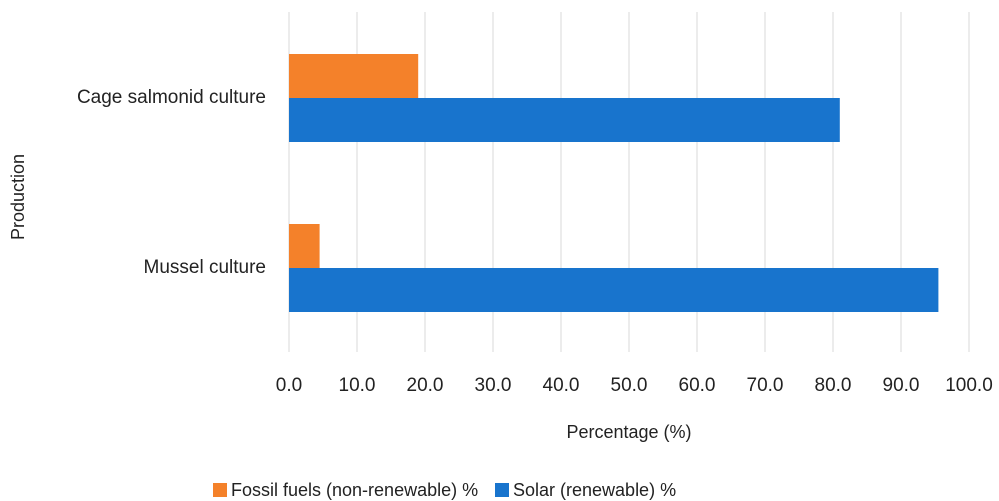  Describe the element at coordinates (629, 385) in the screenshot. I see `x-tick-label: 50.0` at that location.